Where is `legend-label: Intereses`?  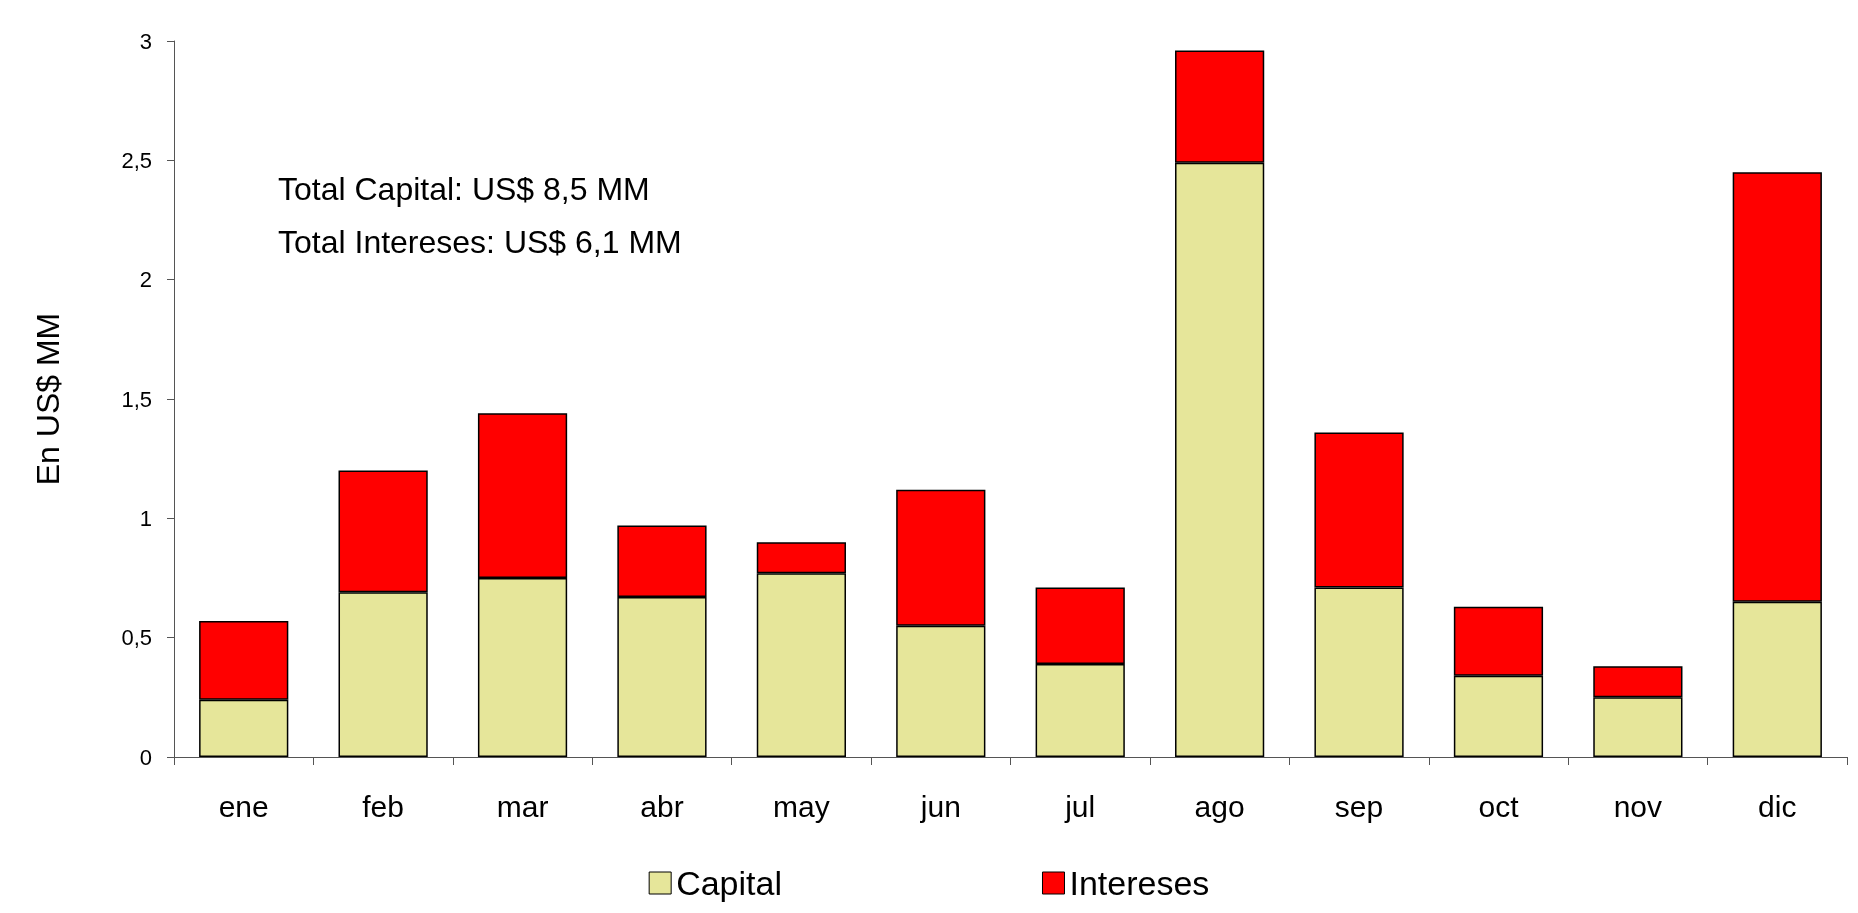
legend-label: Intereses is located at coordinates (1139, 883).